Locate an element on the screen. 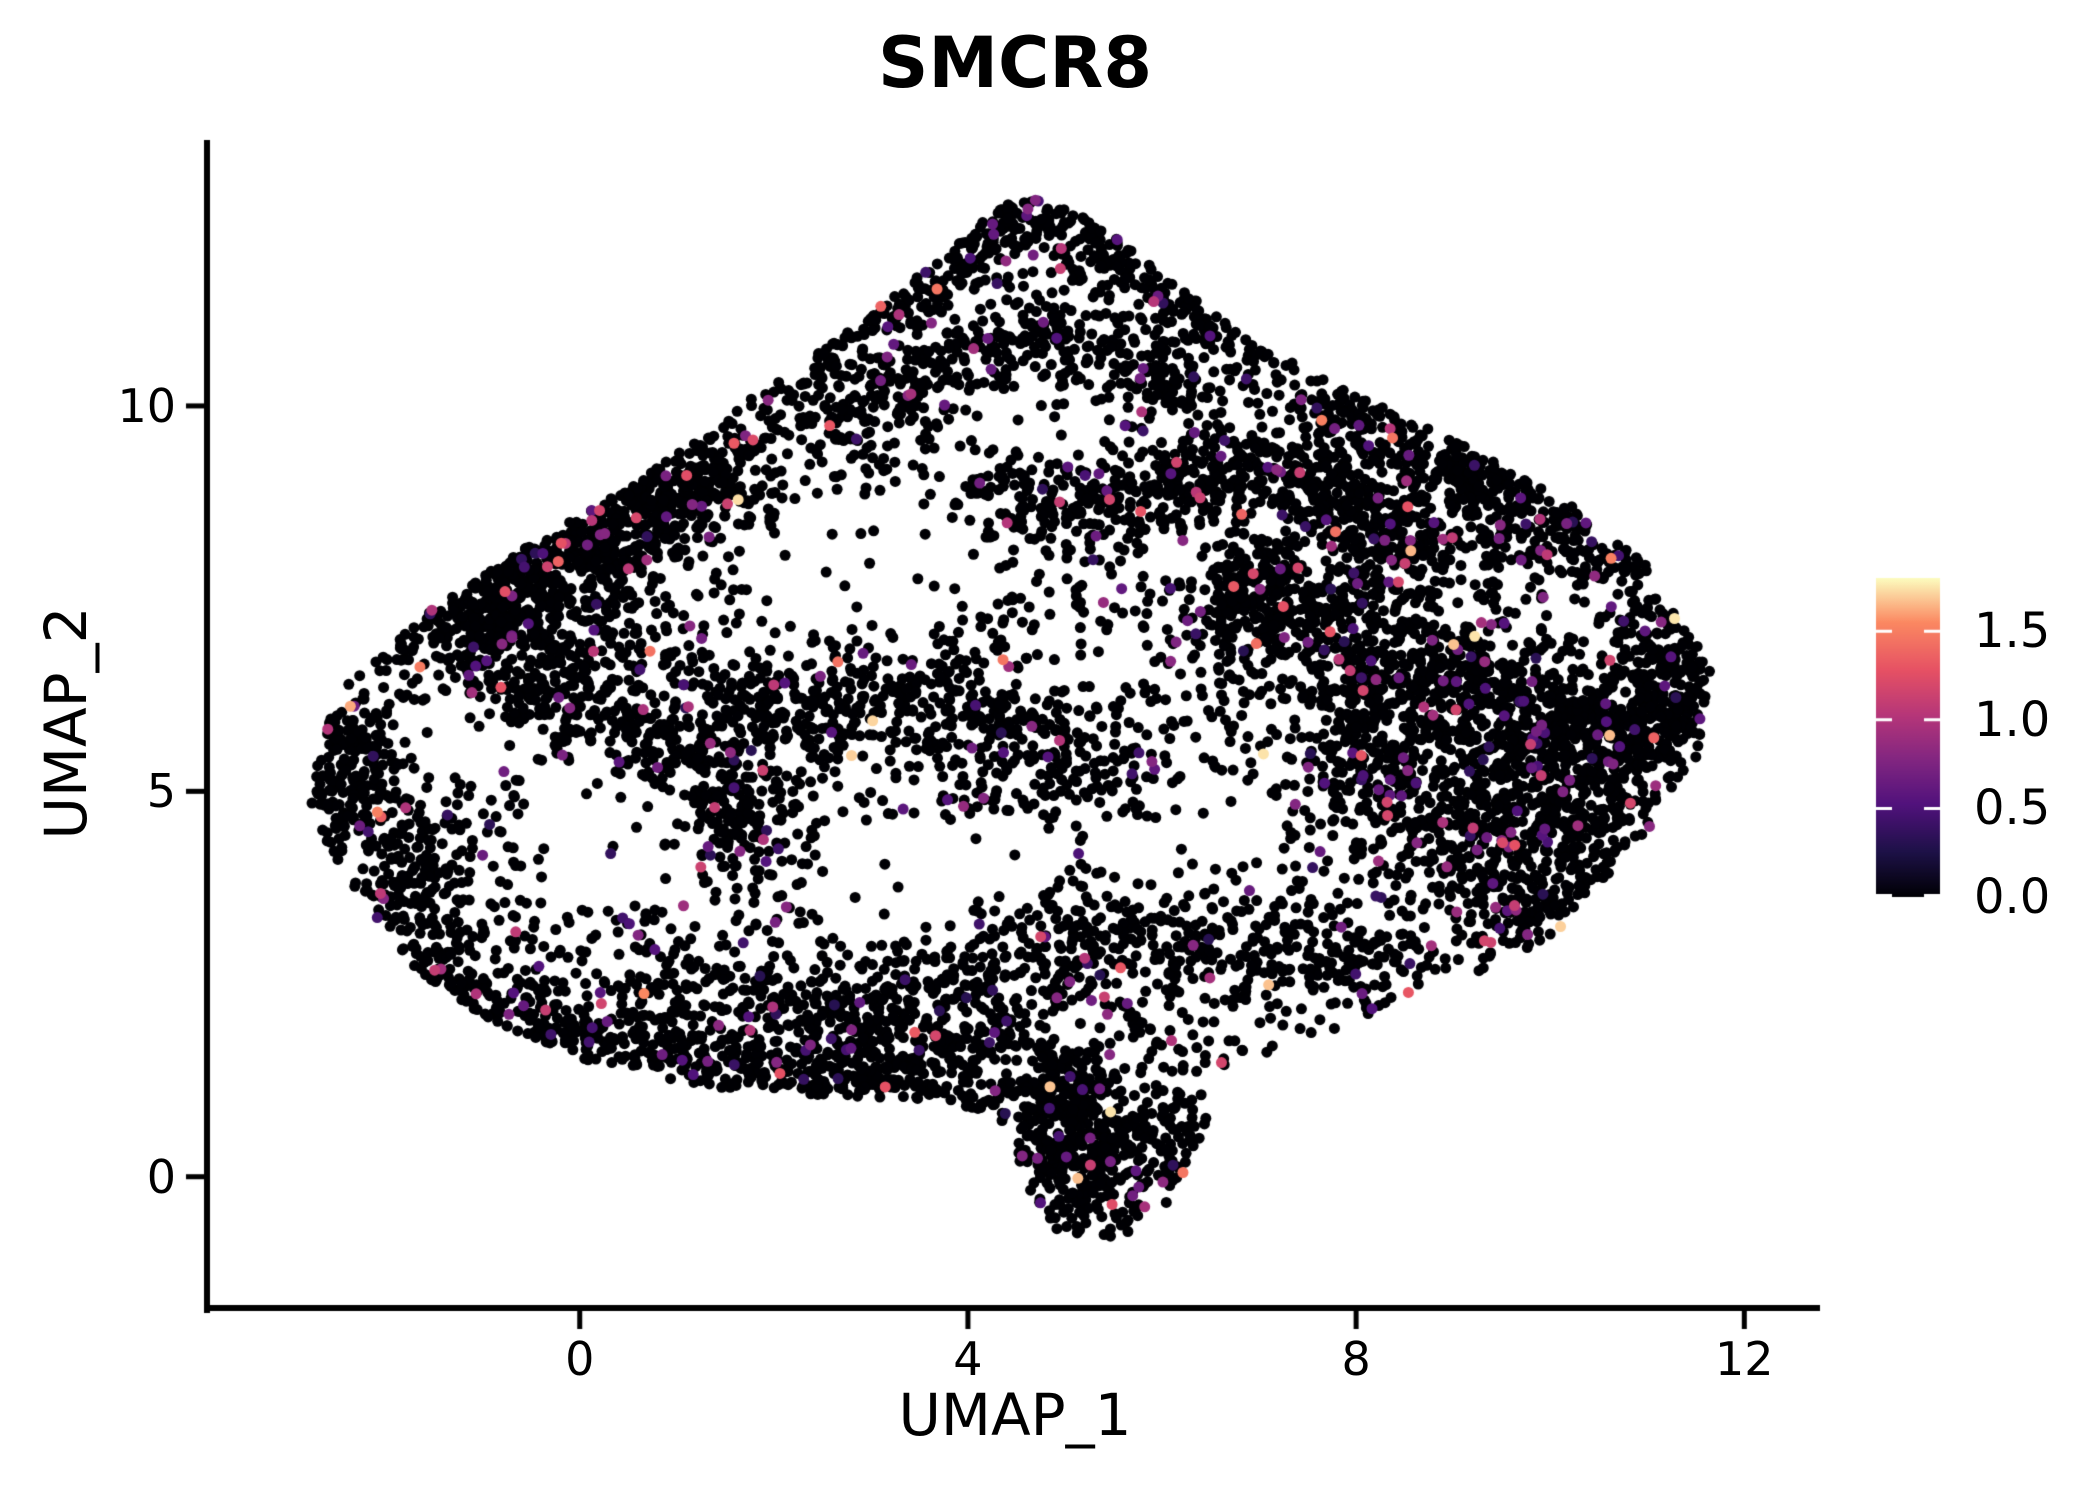 The width and height of the screenshot is (2100, 1500). y-tick-label: 5 is located at coordinates (161, 791).